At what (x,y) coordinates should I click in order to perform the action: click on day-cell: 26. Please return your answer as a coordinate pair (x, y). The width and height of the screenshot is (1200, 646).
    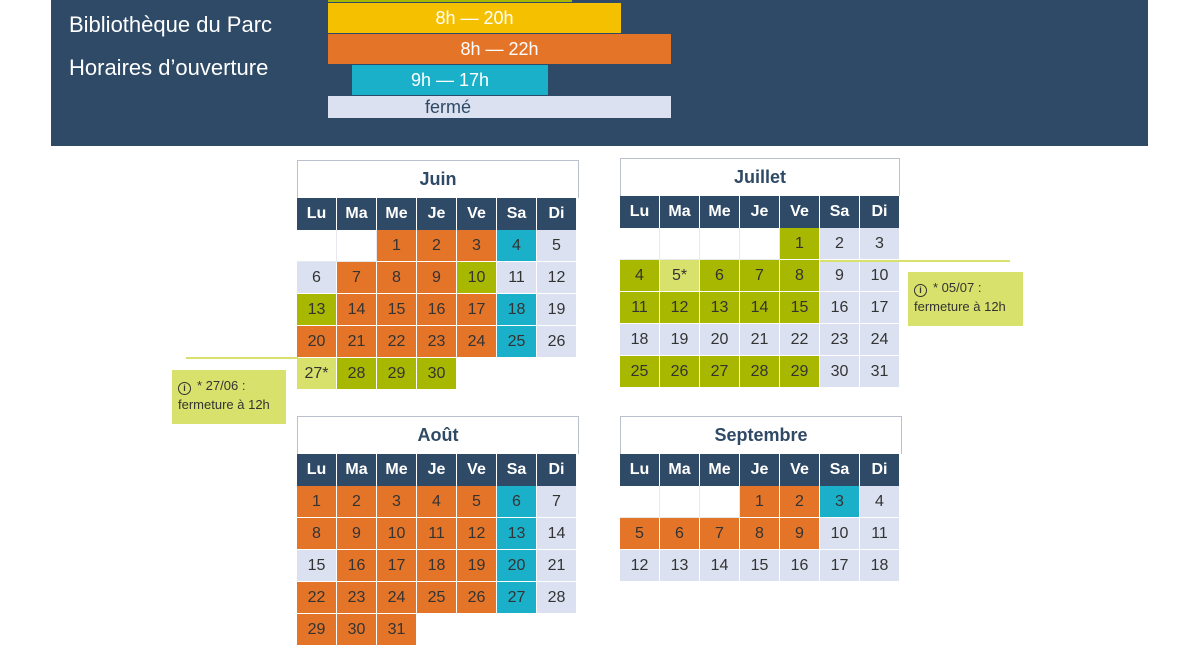
    Looking at the image, I should click on (477, 598).